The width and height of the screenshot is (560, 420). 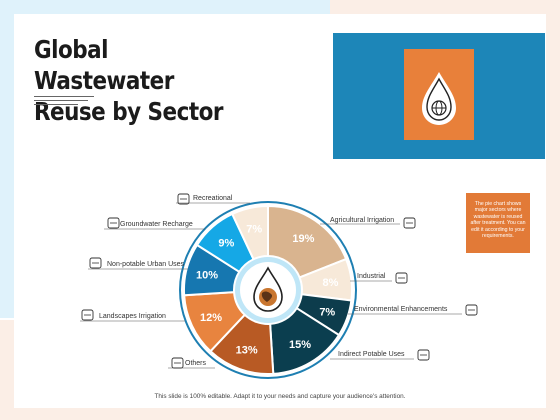 What do you see at coordinates (371, 276) in the screenshot?
I see `category-label: Industrial` at bounding box center [371, 276].